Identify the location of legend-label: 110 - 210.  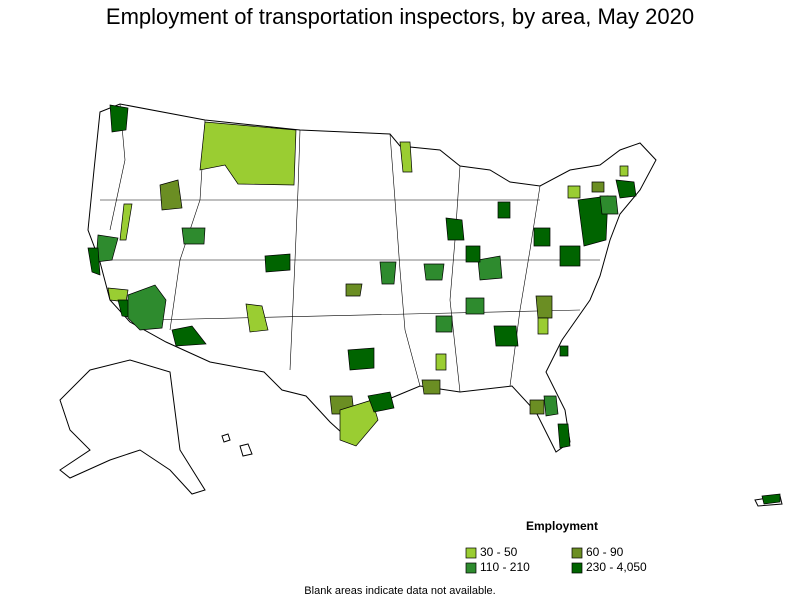
(505, 567).